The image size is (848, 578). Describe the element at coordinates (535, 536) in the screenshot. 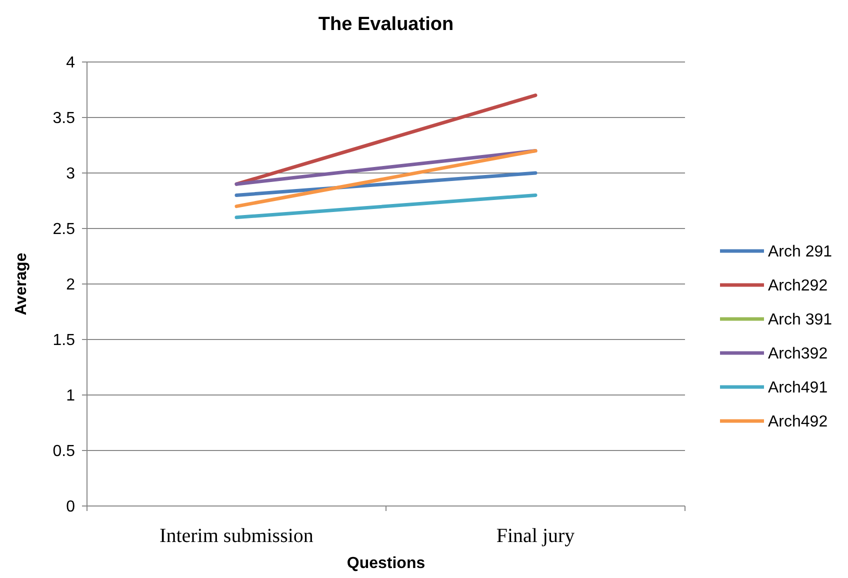

I see `x-tick-label: Final jury` at that location.